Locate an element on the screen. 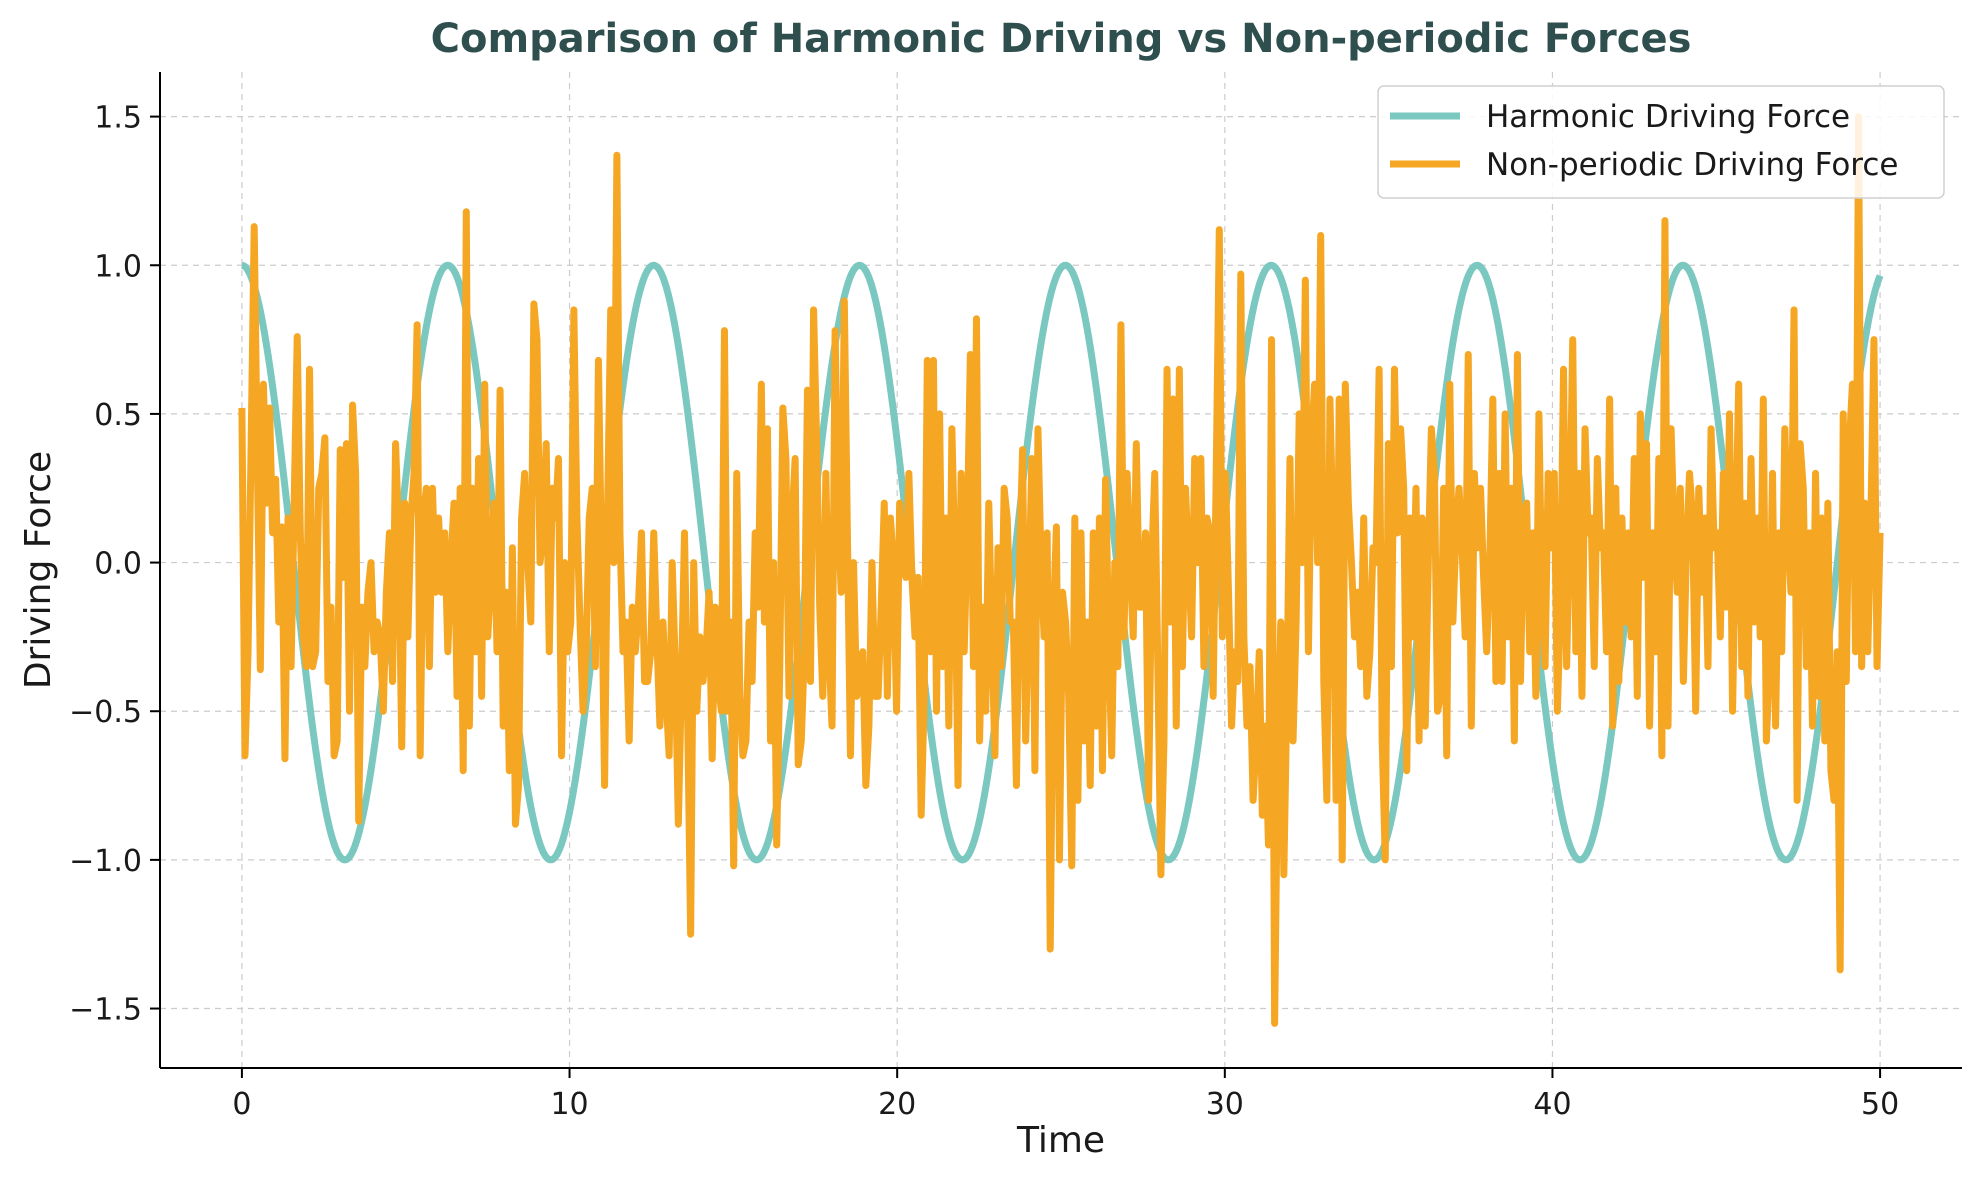  x-tick-label: 0 is located at coordinates (241, 1104).